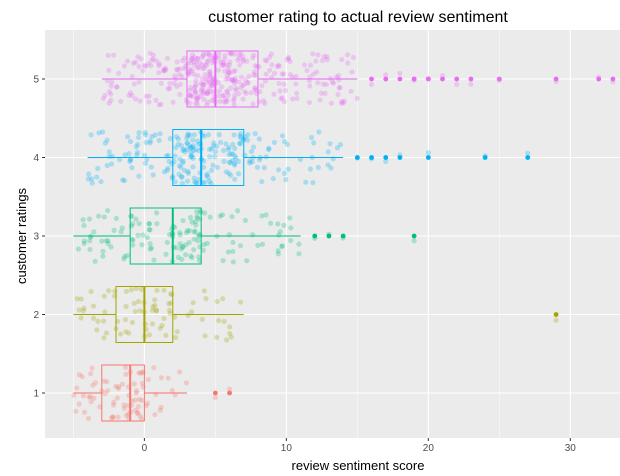  Describe the element at coordinates (36, 315) in the screenshot. I see `y-tick-label: 2` at that location.